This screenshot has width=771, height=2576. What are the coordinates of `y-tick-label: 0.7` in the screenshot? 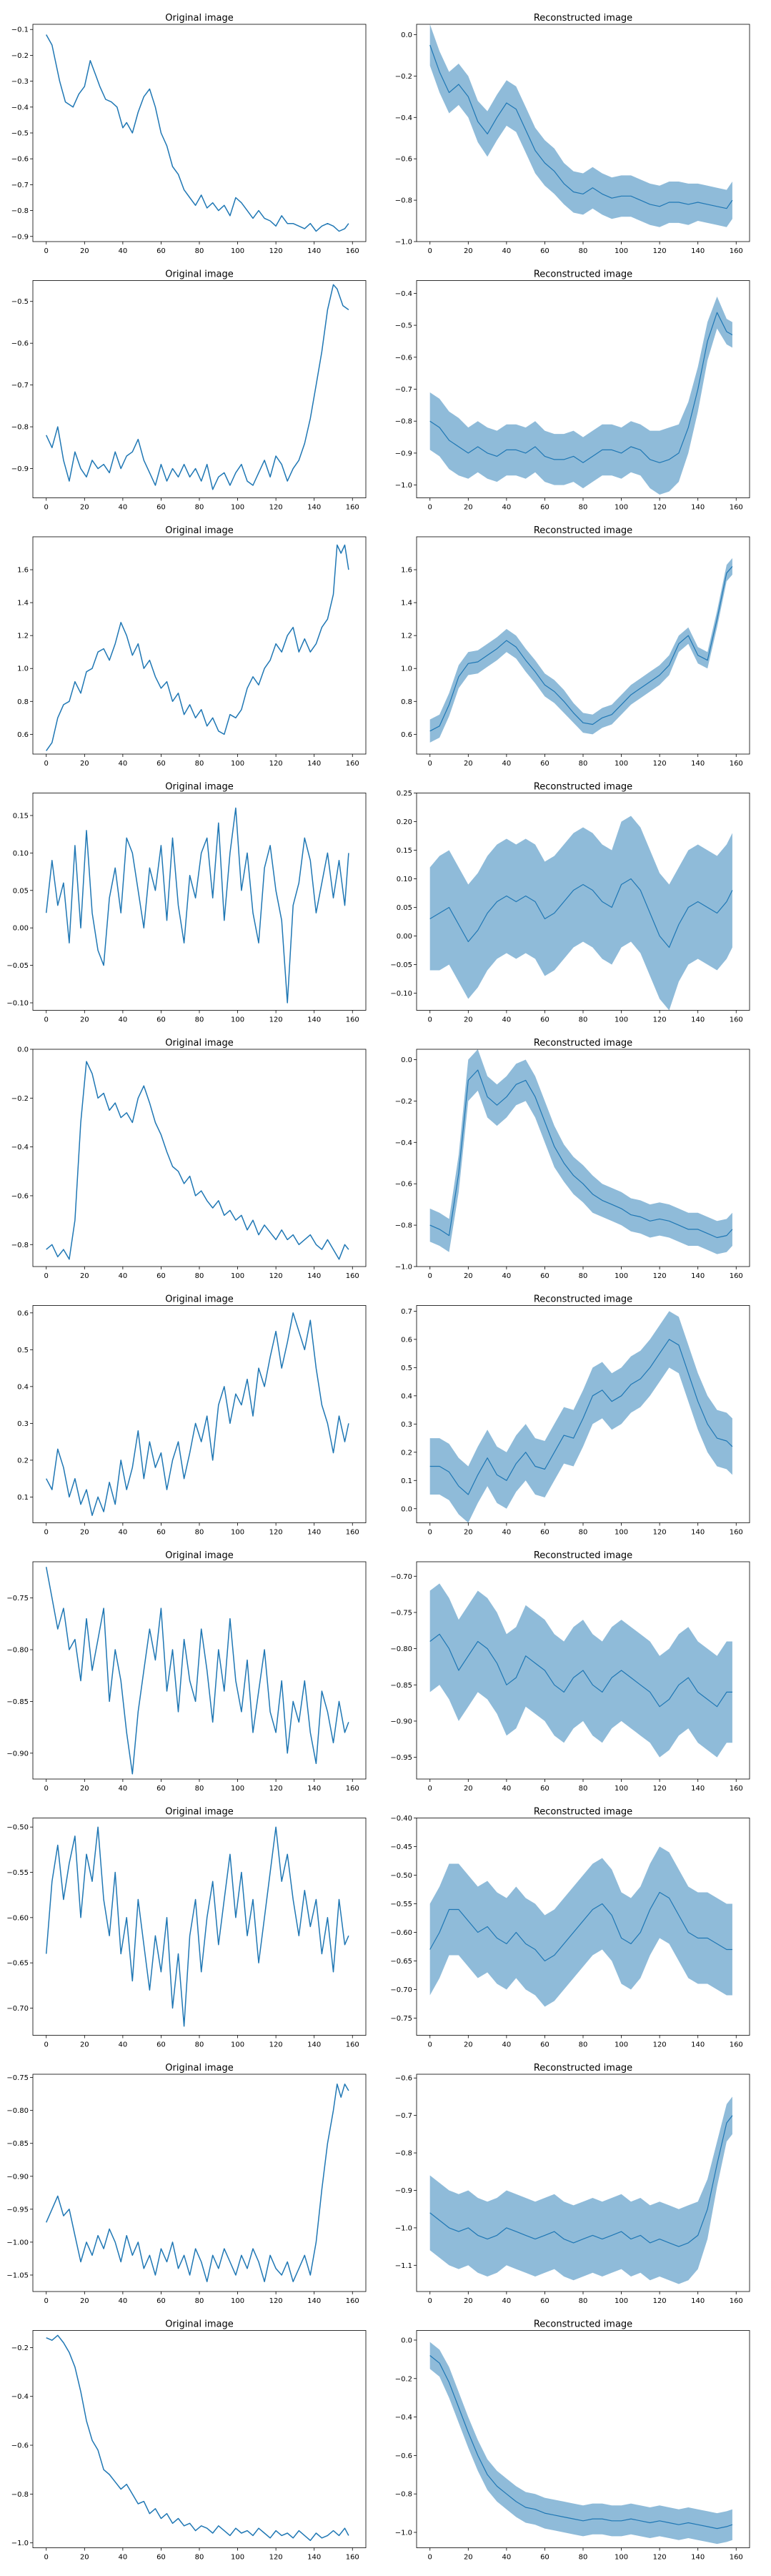 It's located at (406, 1312).